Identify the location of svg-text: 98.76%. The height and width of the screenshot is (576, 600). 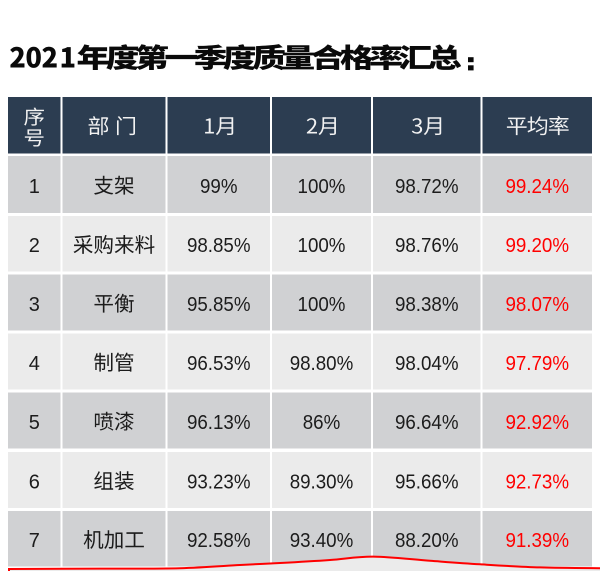
(427, 246).